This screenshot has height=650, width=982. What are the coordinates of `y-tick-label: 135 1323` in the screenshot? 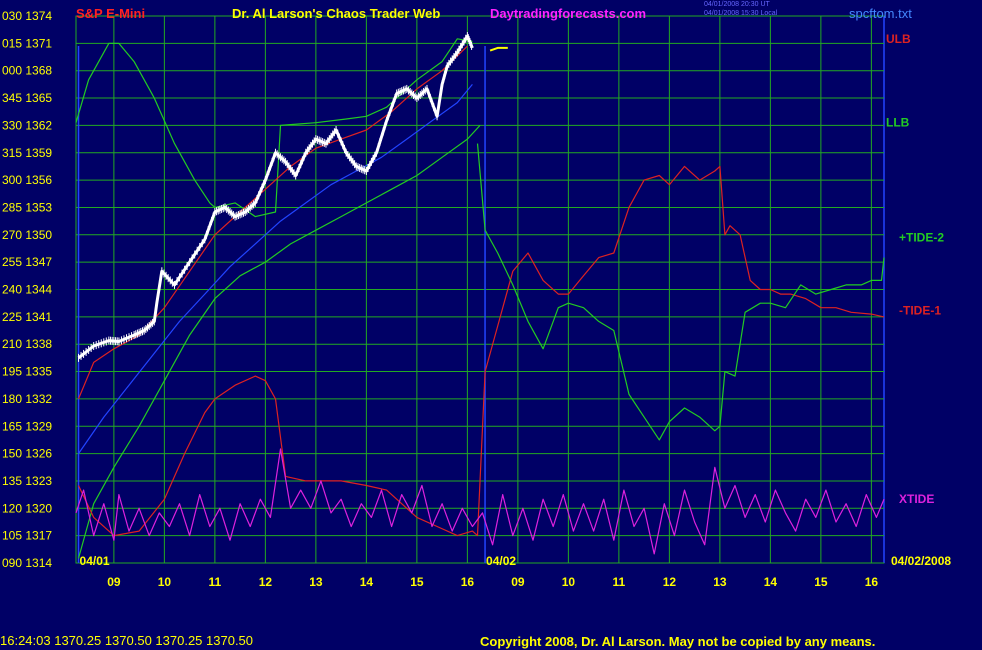 It's located at (27, 481).